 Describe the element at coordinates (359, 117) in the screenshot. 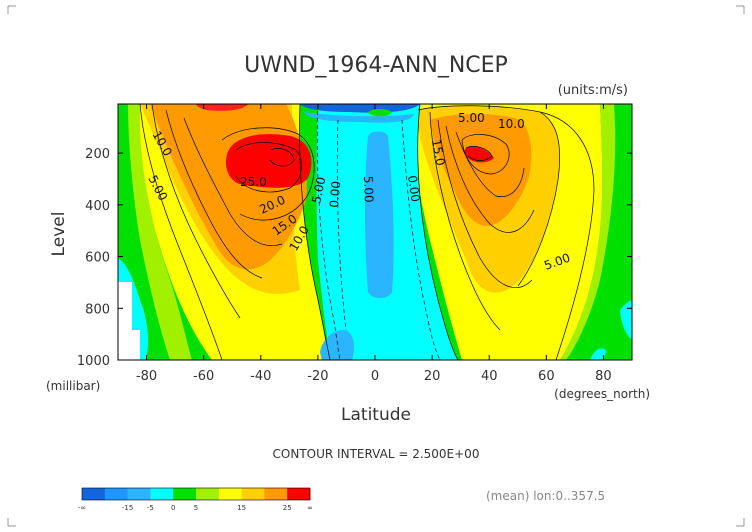

I see `band-top-lightblue` at that location.